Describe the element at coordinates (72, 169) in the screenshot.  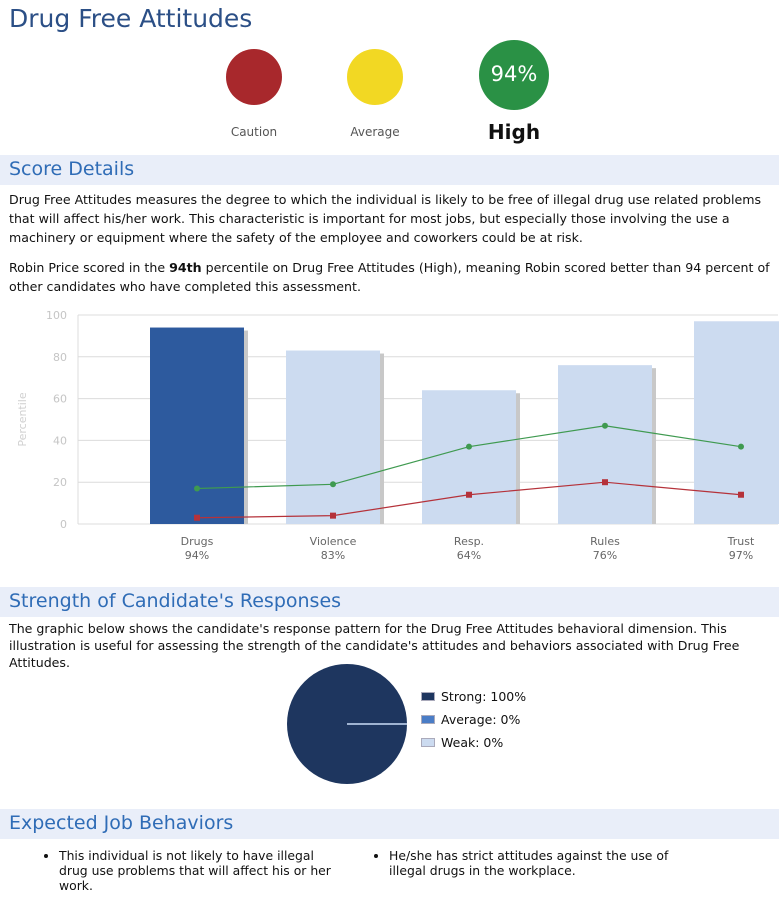
I see `score-details-title: Score Details` at that location.